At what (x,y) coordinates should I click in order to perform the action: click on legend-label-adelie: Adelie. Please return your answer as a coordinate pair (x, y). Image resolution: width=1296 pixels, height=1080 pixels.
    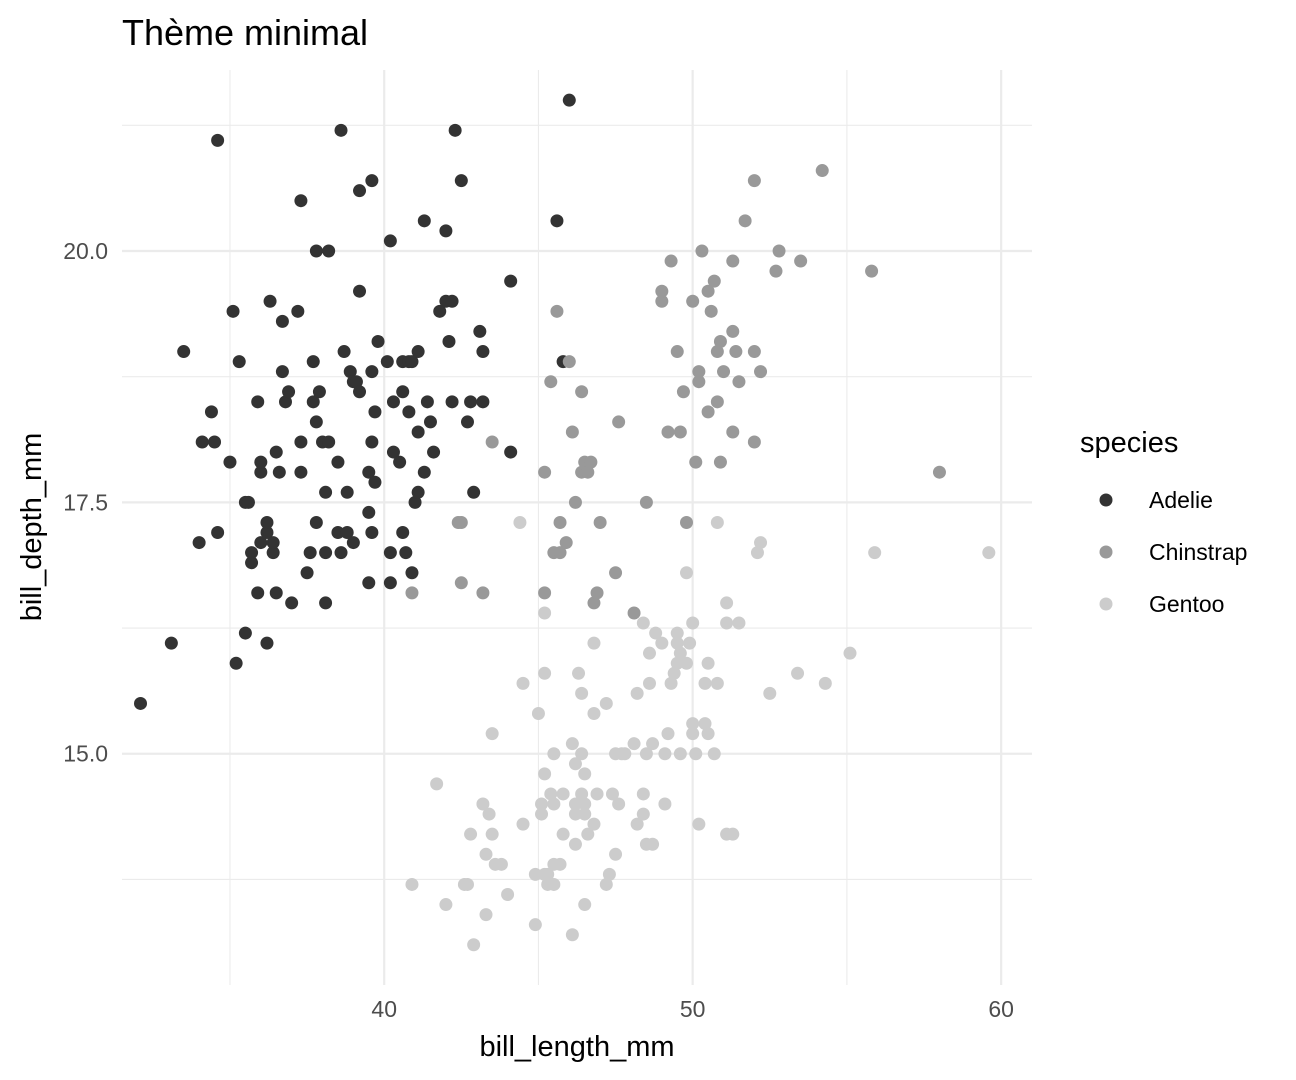
    Looking at the image, I should click on (1181, 500).